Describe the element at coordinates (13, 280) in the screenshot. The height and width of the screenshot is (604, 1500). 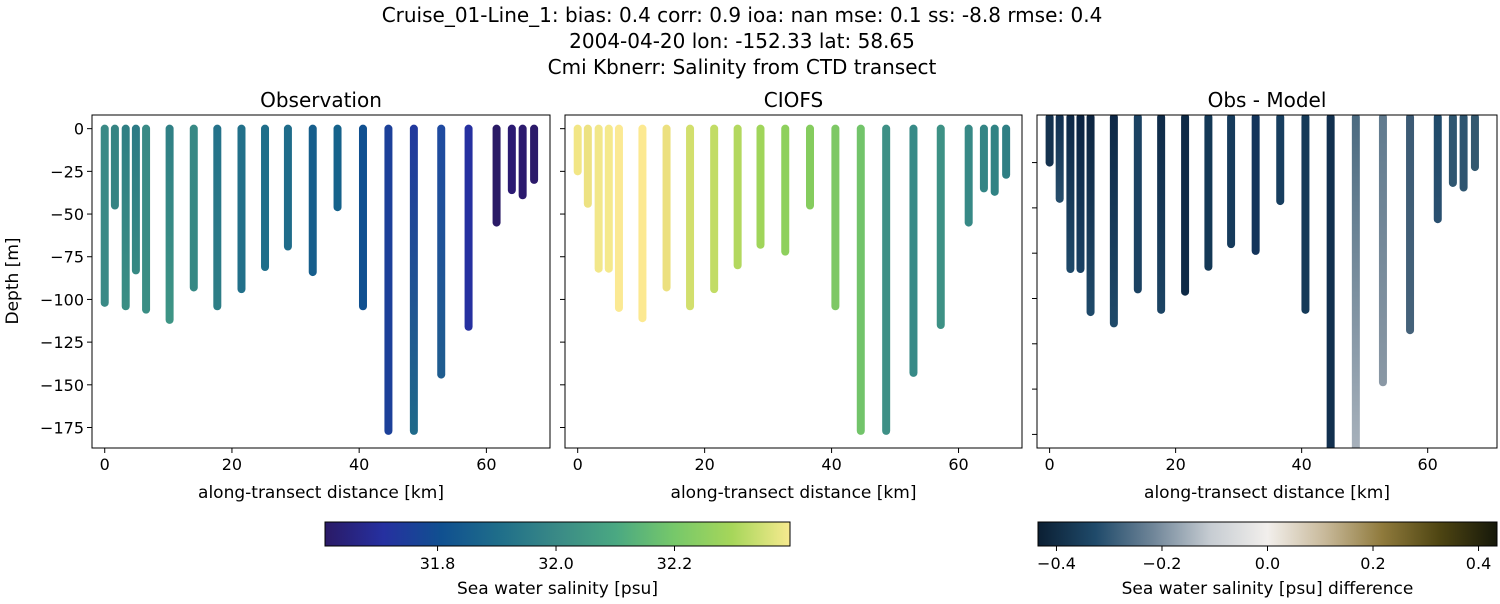
I see `y-axis-label: Depth [m]` at that location.